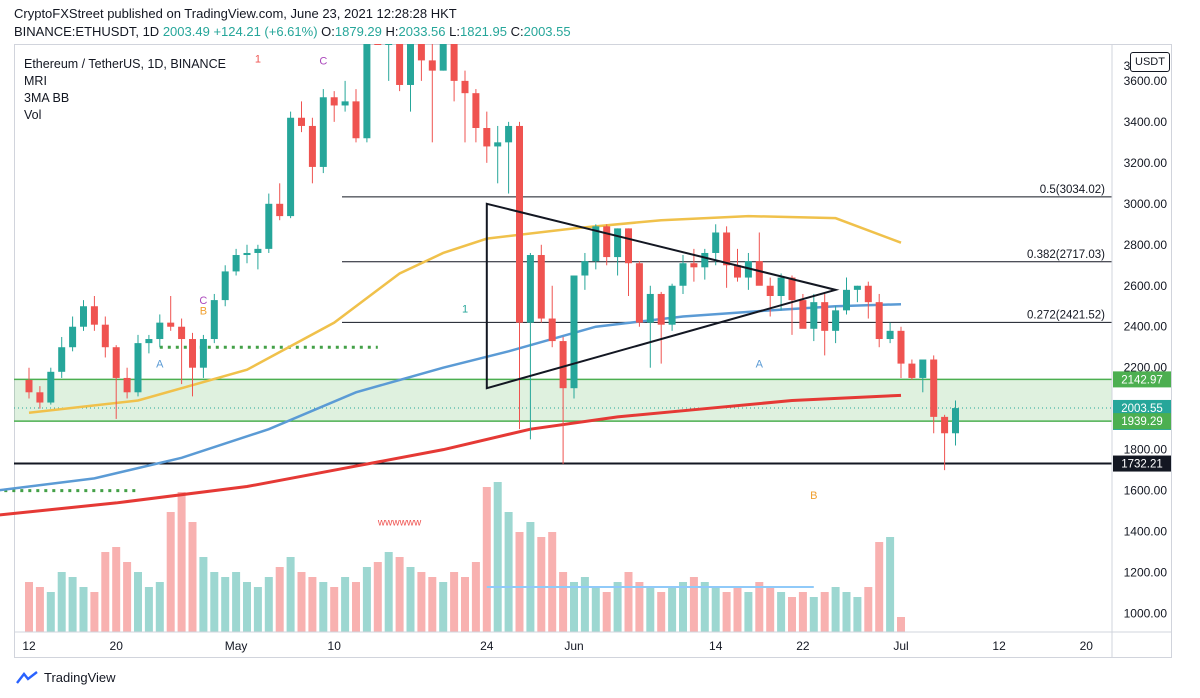 The width and height of the screenshot is (1200, 698). What do you see at coordinates (517, 31) in the screenshot?
I see `close-label: C:` at bounding box center [517, 31].